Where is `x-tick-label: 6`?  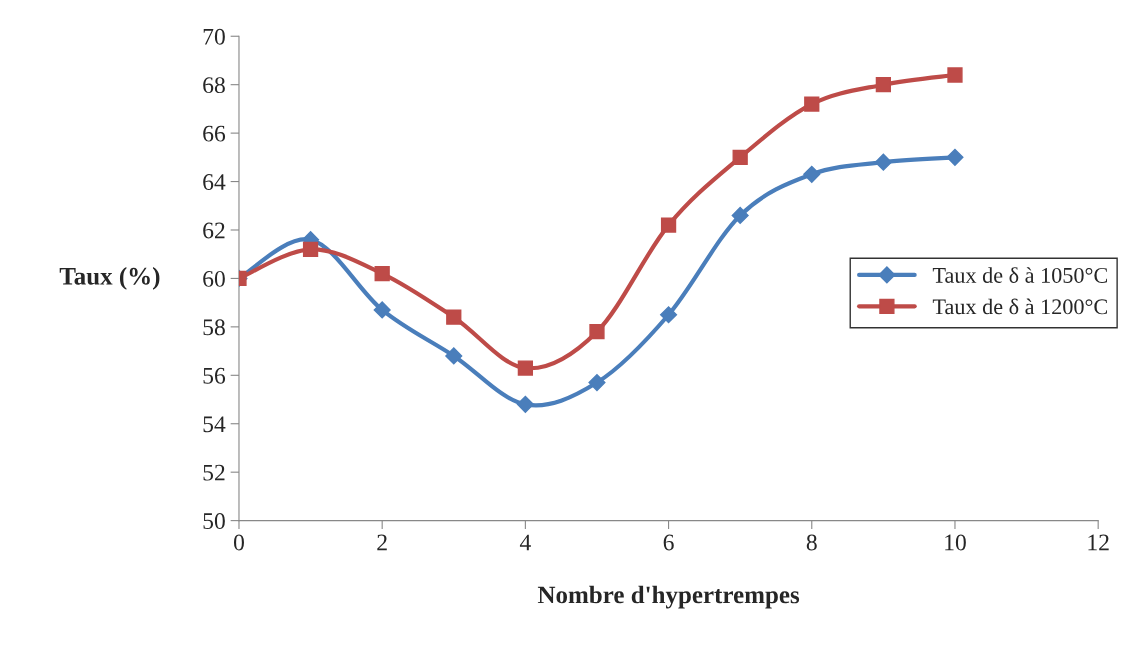 x-tick-label: 6 is located at coordinates (668, 542).